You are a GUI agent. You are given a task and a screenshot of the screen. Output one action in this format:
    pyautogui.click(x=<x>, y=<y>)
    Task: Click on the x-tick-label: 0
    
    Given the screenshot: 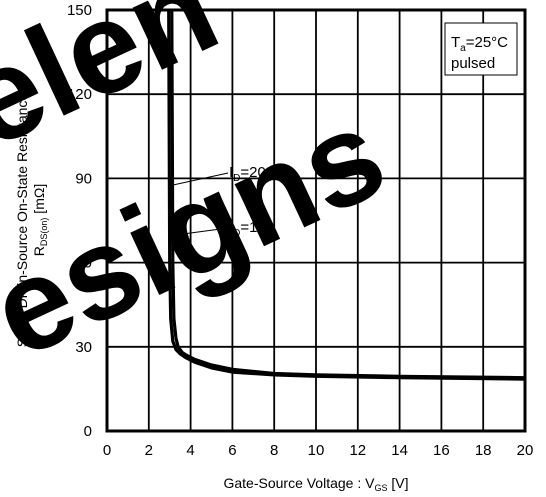 What is the action you would take?
    pyautogui.click(x=107, y=450)
    